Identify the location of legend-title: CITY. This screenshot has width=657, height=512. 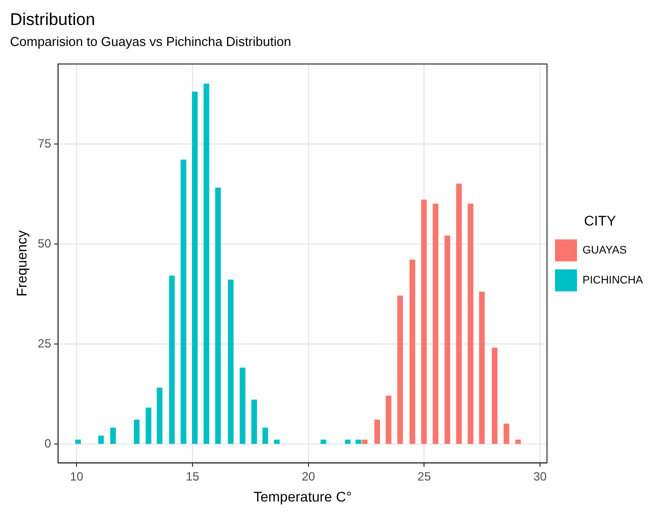
(600, 220).